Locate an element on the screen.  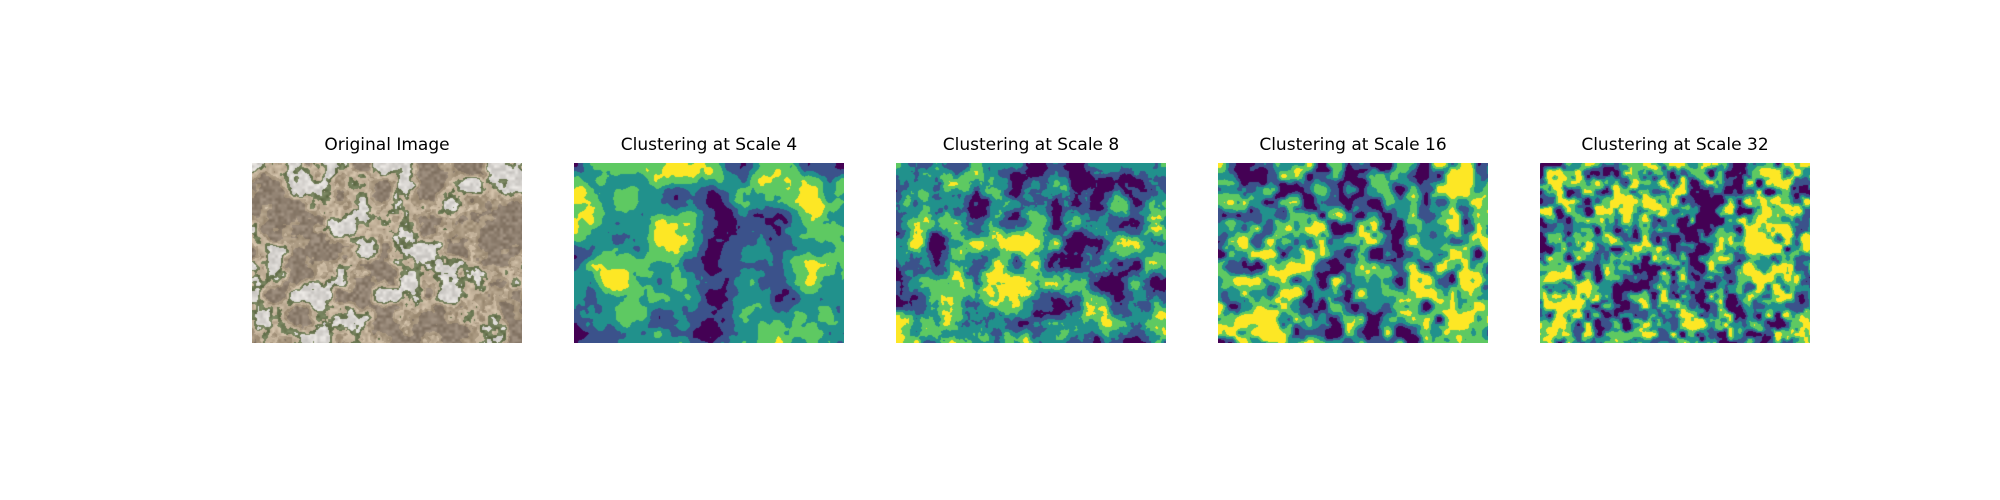
original-image is located at coordinates (387, 253).